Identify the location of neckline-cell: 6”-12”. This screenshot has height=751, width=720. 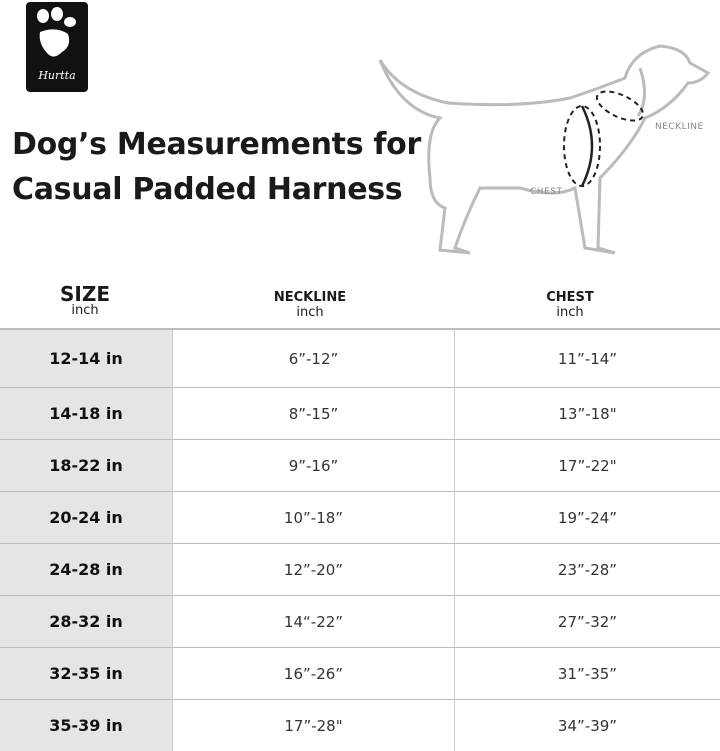
(314, 358).